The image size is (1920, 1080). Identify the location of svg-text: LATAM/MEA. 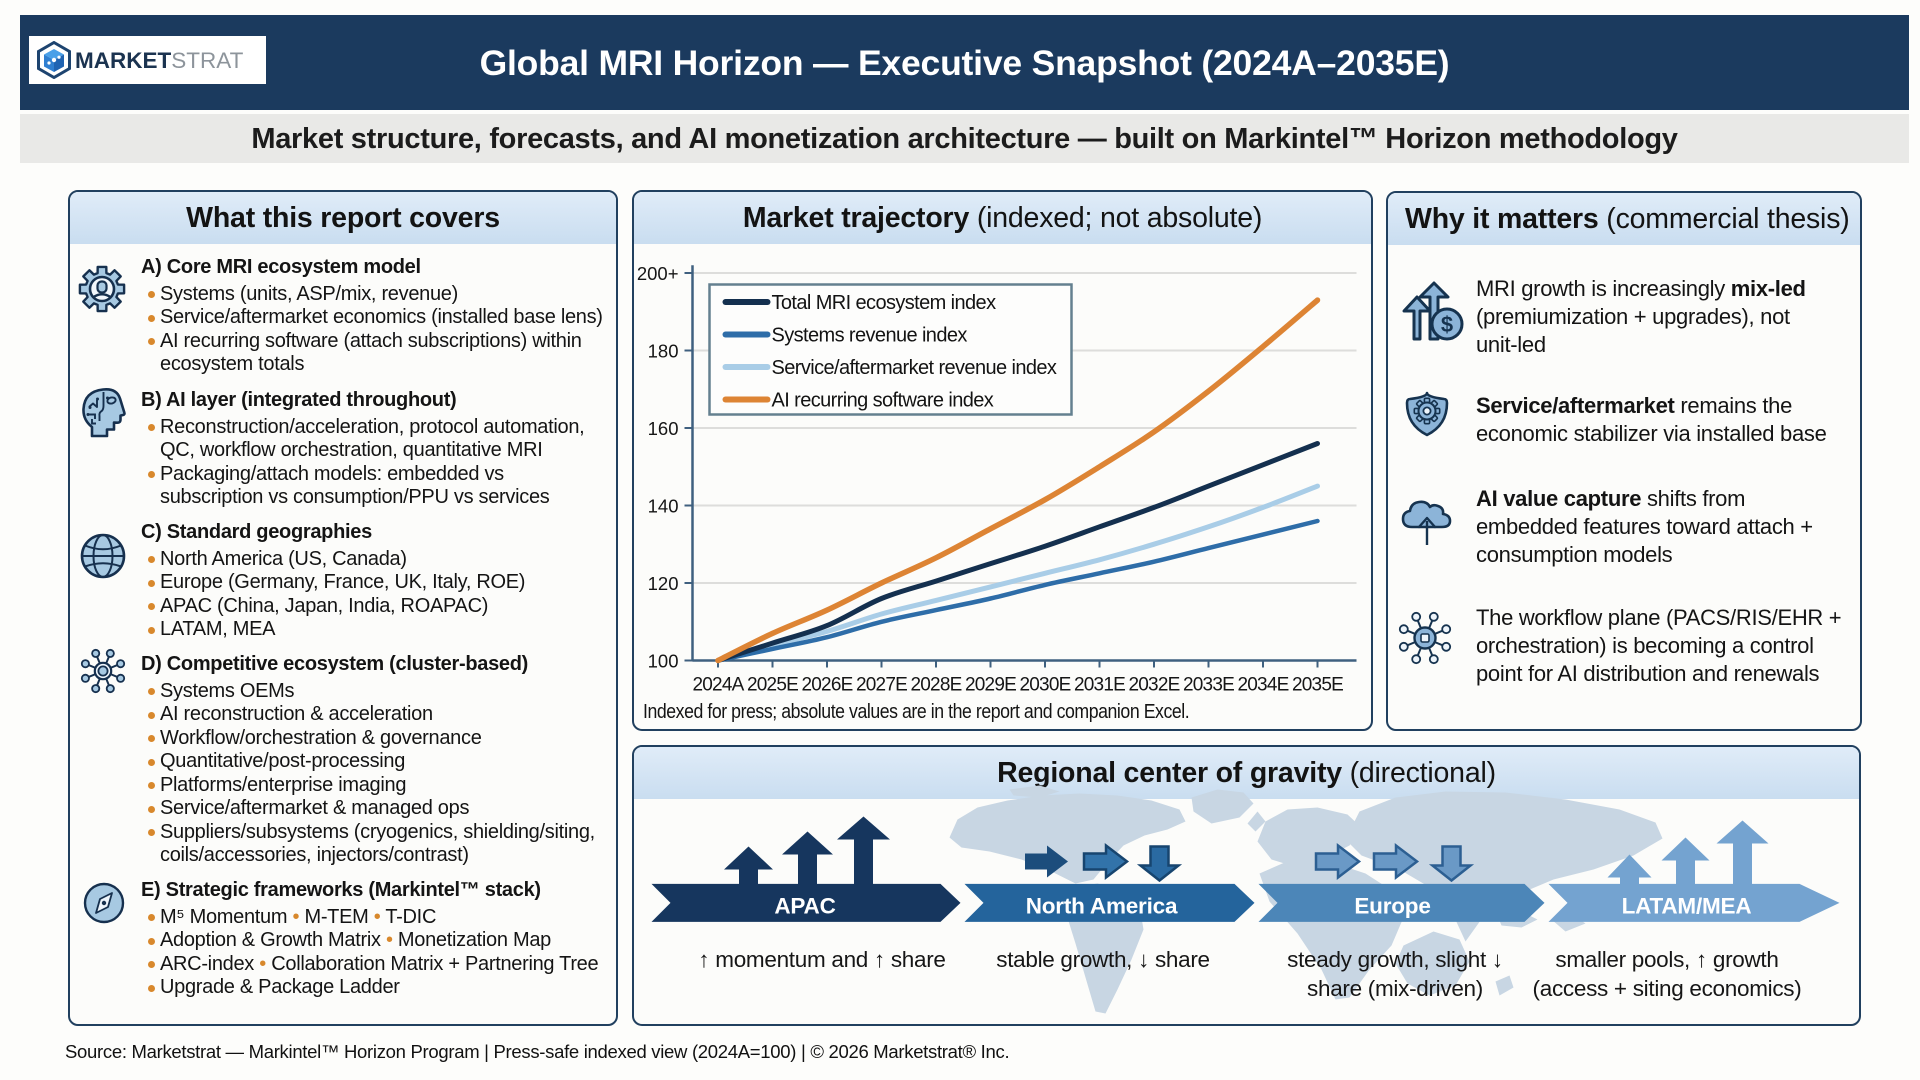
(1687, 905).